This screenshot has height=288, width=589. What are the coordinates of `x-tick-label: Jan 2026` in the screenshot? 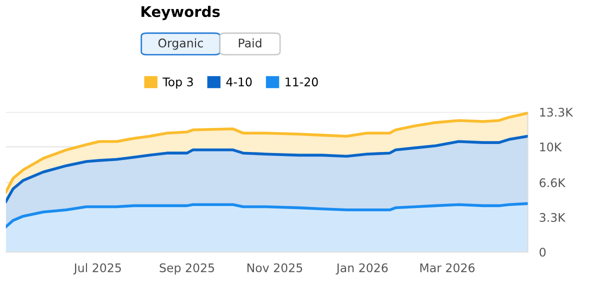 It's located at (362, 268).